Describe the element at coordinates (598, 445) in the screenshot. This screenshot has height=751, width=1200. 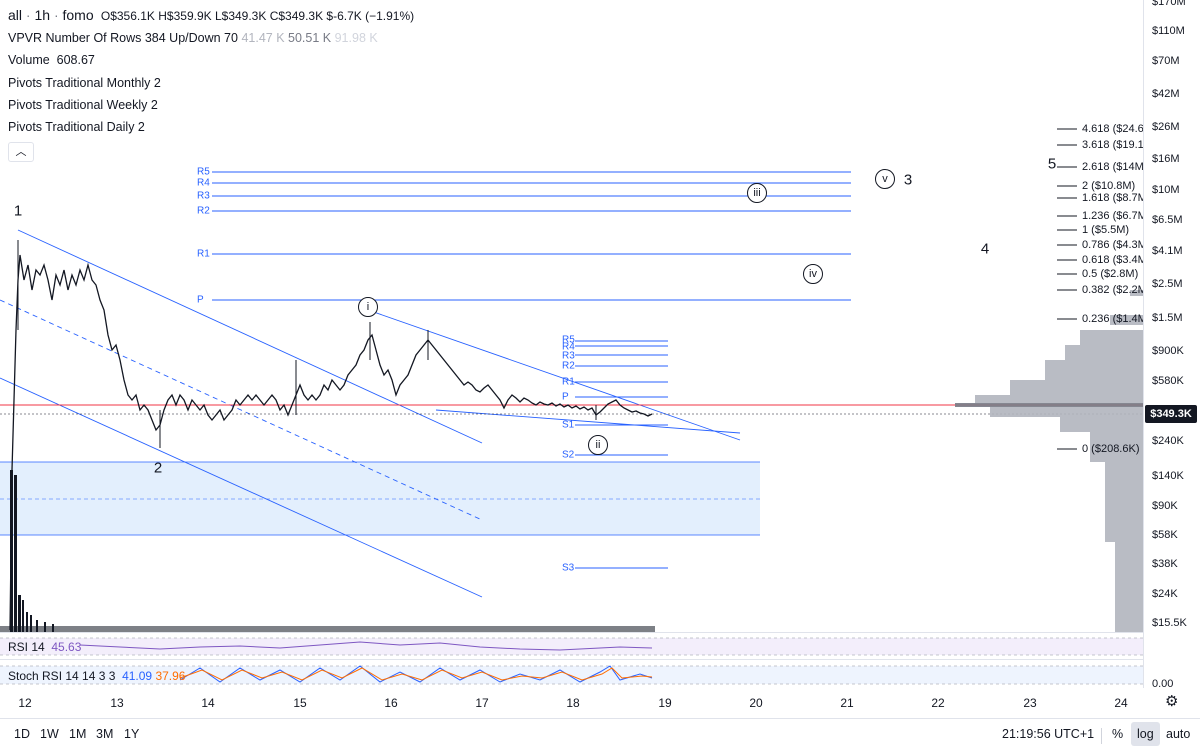
I see `wave-label-ii: ii` at that location.